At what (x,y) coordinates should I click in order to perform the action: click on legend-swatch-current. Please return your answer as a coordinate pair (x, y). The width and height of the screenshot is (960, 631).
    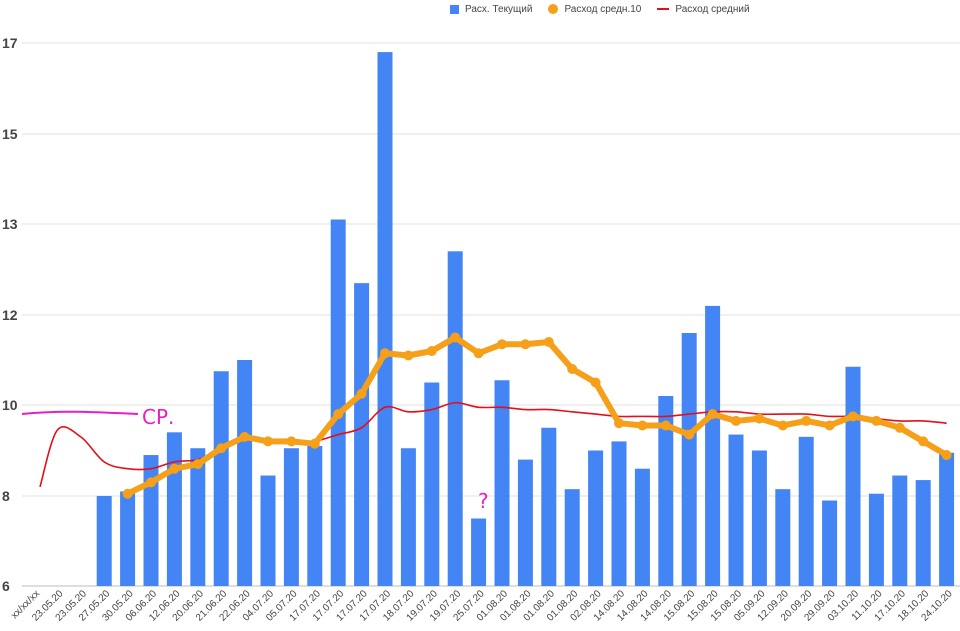
    Looking at the image, I should click on (454, 9).